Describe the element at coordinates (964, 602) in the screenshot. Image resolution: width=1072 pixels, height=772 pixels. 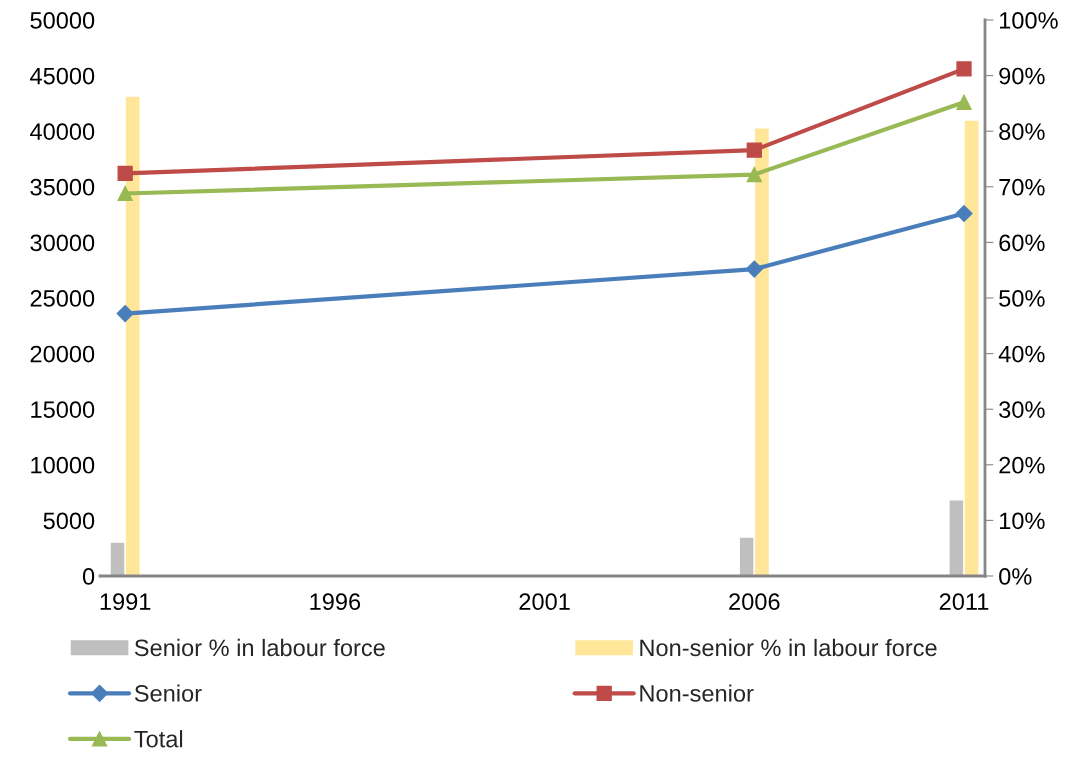
I see `x-tick-label: 2011` at that location.